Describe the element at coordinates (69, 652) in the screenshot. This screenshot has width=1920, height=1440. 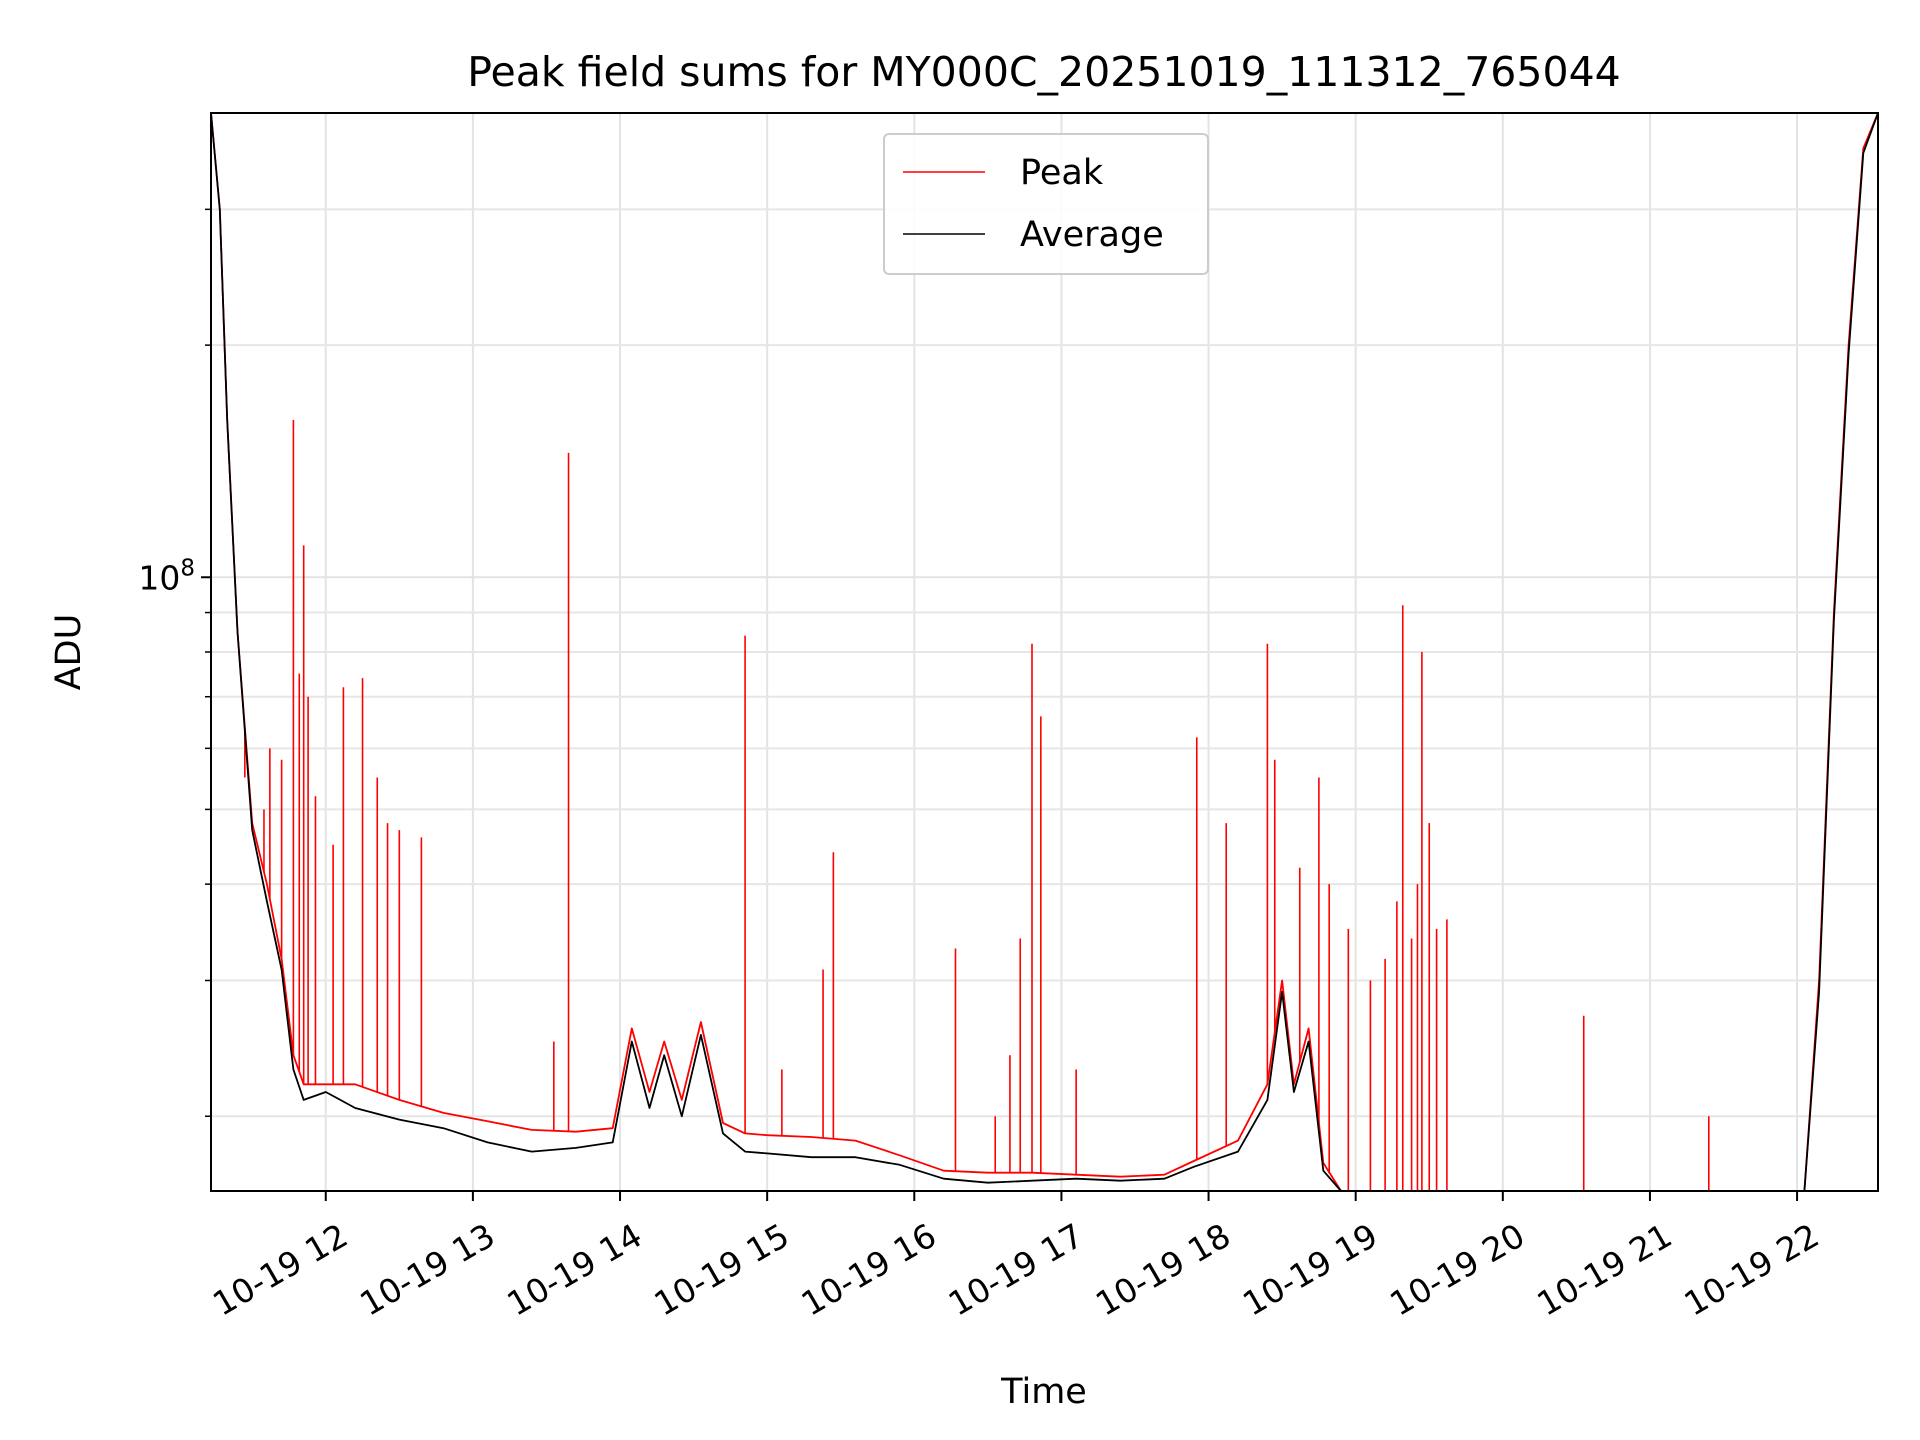
I see `y-axis-label: ADU` at that location.